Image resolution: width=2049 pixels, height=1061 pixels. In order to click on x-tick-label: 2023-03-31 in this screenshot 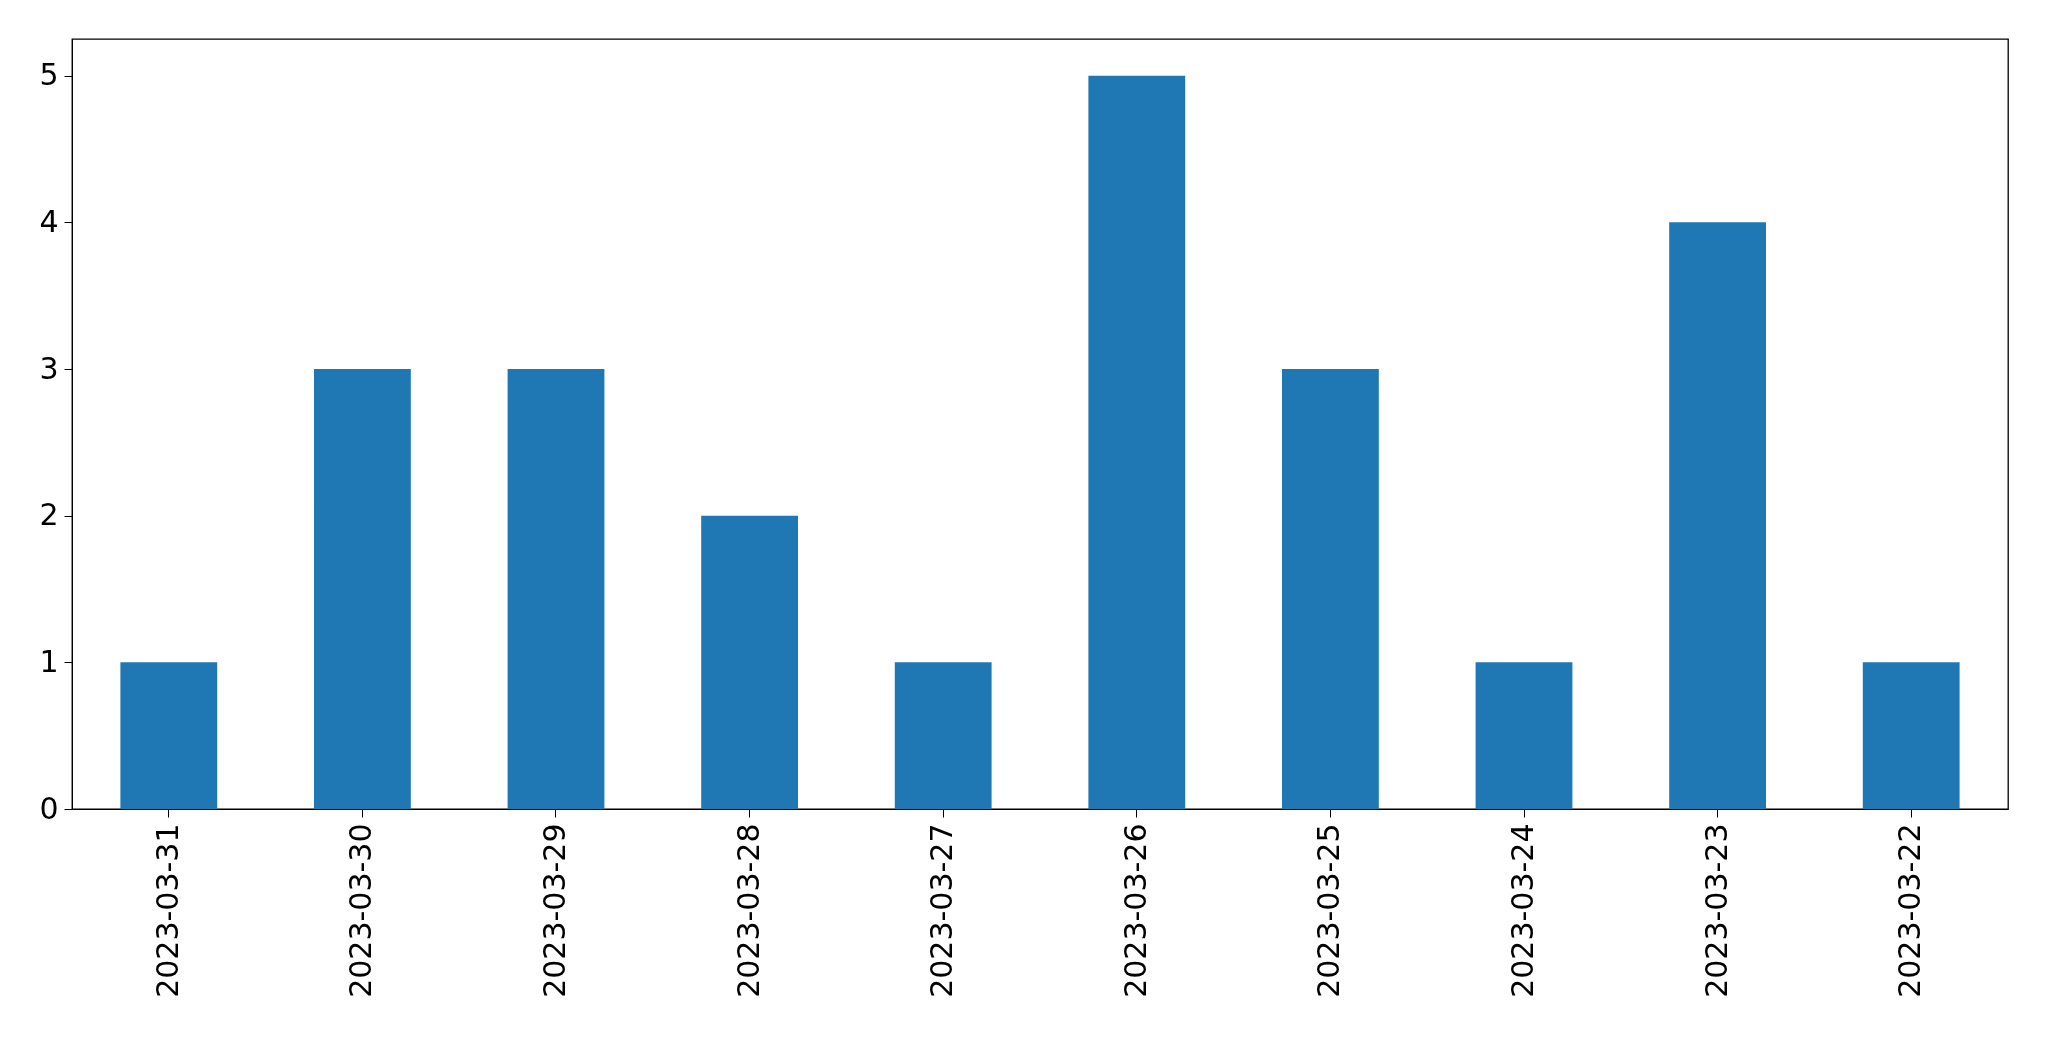, I will do `click(167, 910)`.